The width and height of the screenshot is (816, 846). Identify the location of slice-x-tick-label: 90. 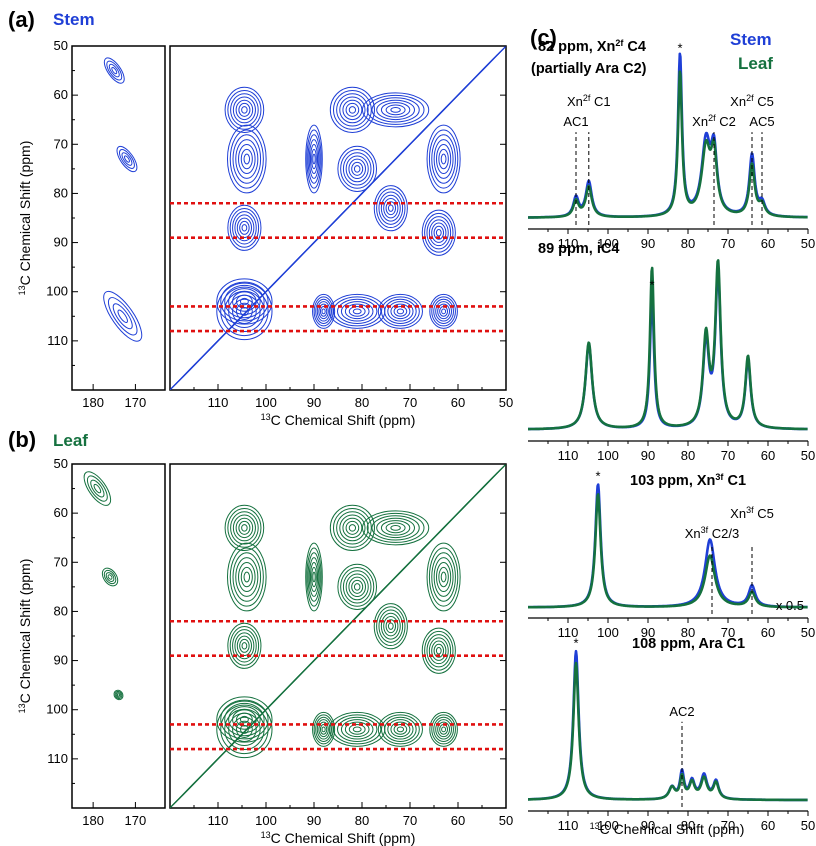
(648, 455).